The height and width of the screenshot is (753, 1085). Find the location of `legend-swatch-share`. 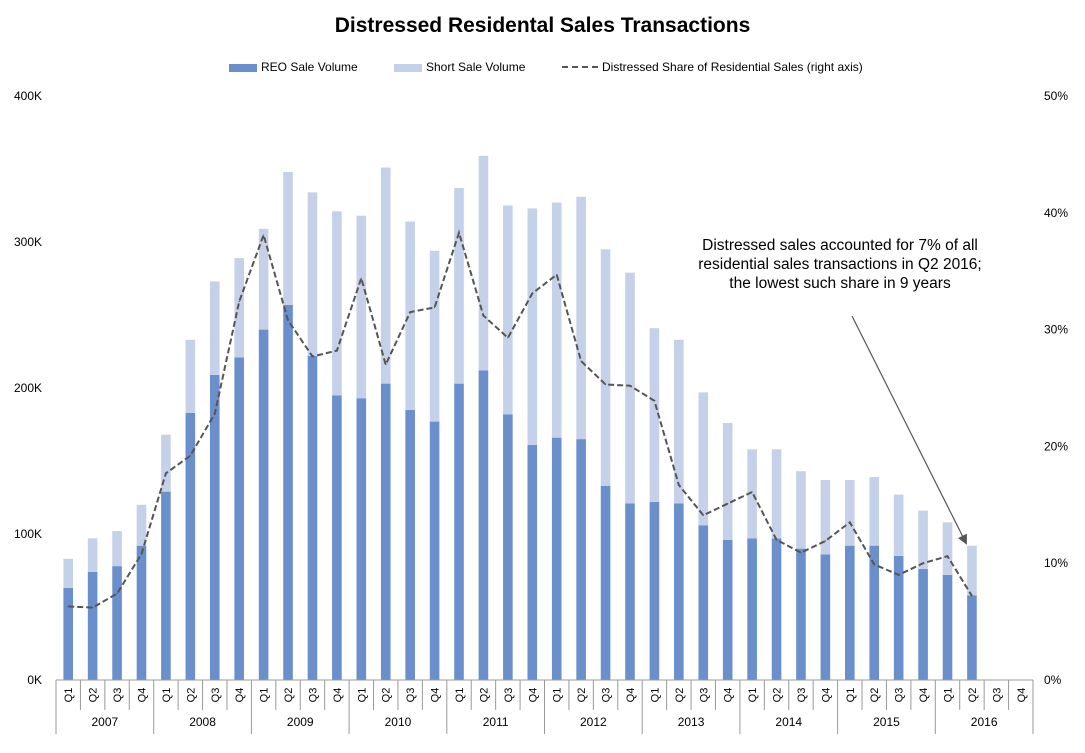

legend-swatch-share is located at coordinates (580, 66).